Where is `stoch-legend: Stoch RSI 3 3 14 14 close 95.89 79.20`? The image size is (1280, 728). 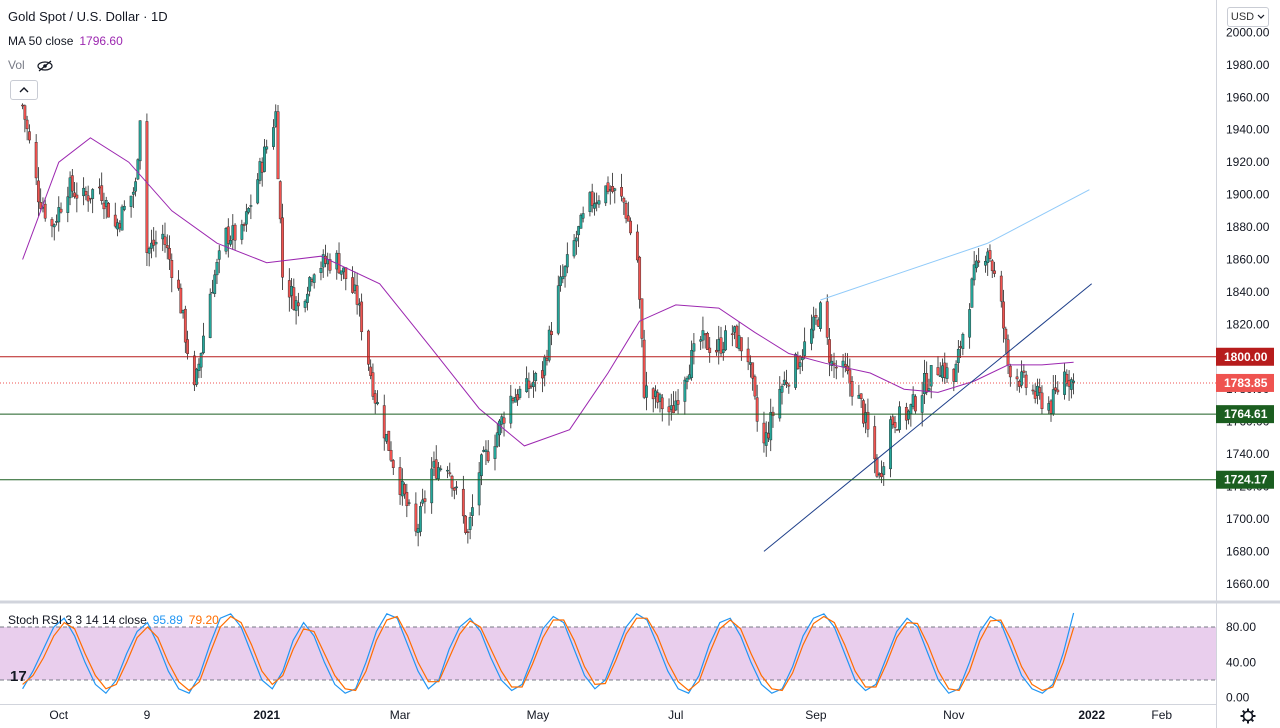
stoch-legend: Stoch RSI 3 3 14 14 close 95.89 79.20 is located at coordinates (113, 620).